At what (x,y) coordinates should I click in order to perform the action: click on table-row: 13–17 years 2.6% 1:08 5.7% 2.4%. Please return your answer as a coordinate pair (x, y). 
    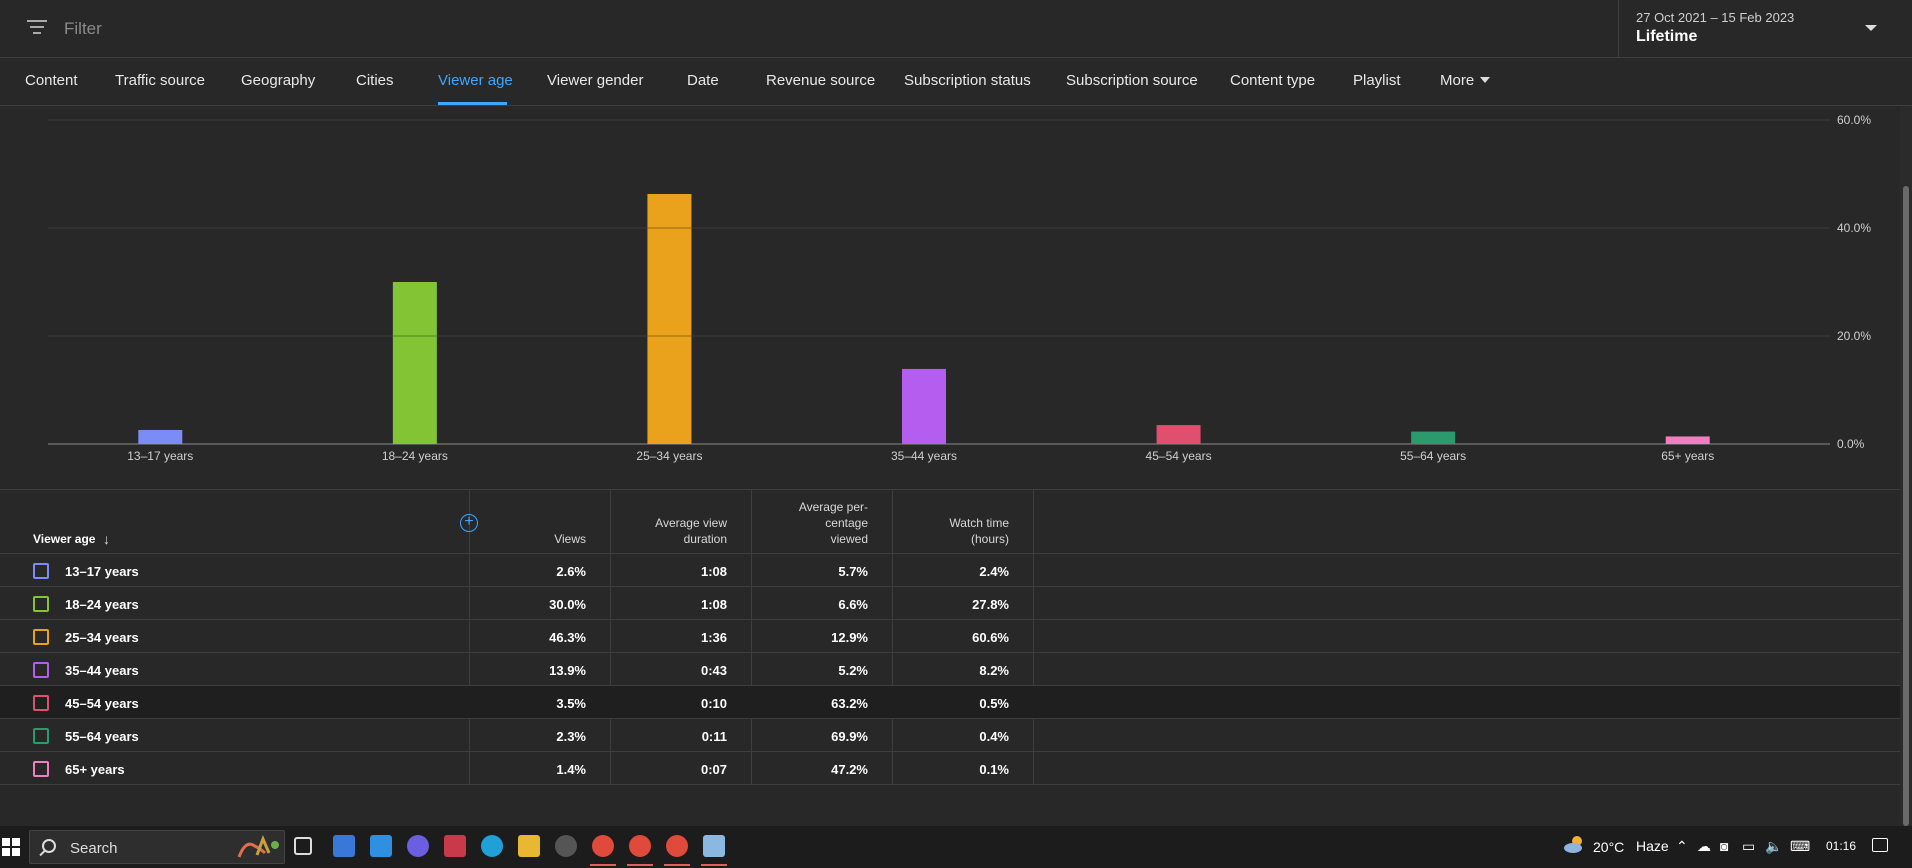
    Looking at the image, I should click on (950, 569).